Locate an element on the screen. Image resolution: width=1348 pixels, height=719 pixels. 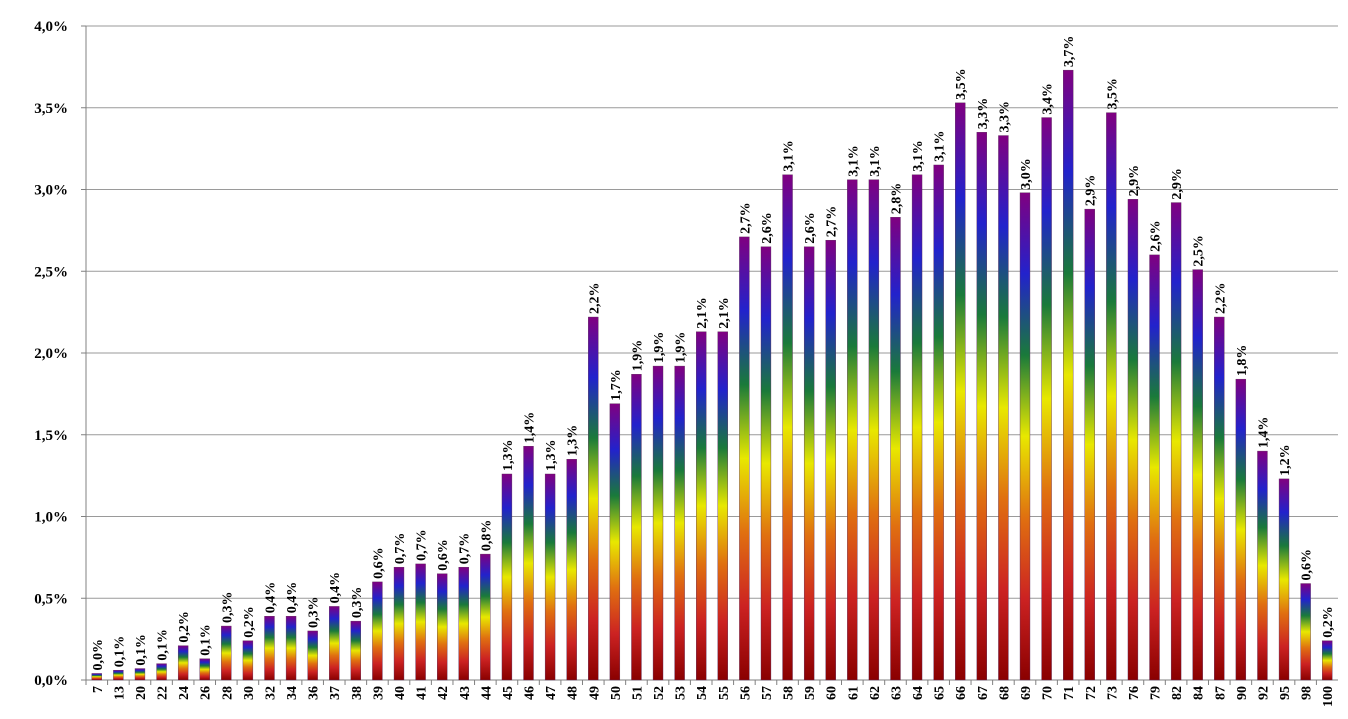
x-tick-label: 70 is located at coordinates (1048, 693).